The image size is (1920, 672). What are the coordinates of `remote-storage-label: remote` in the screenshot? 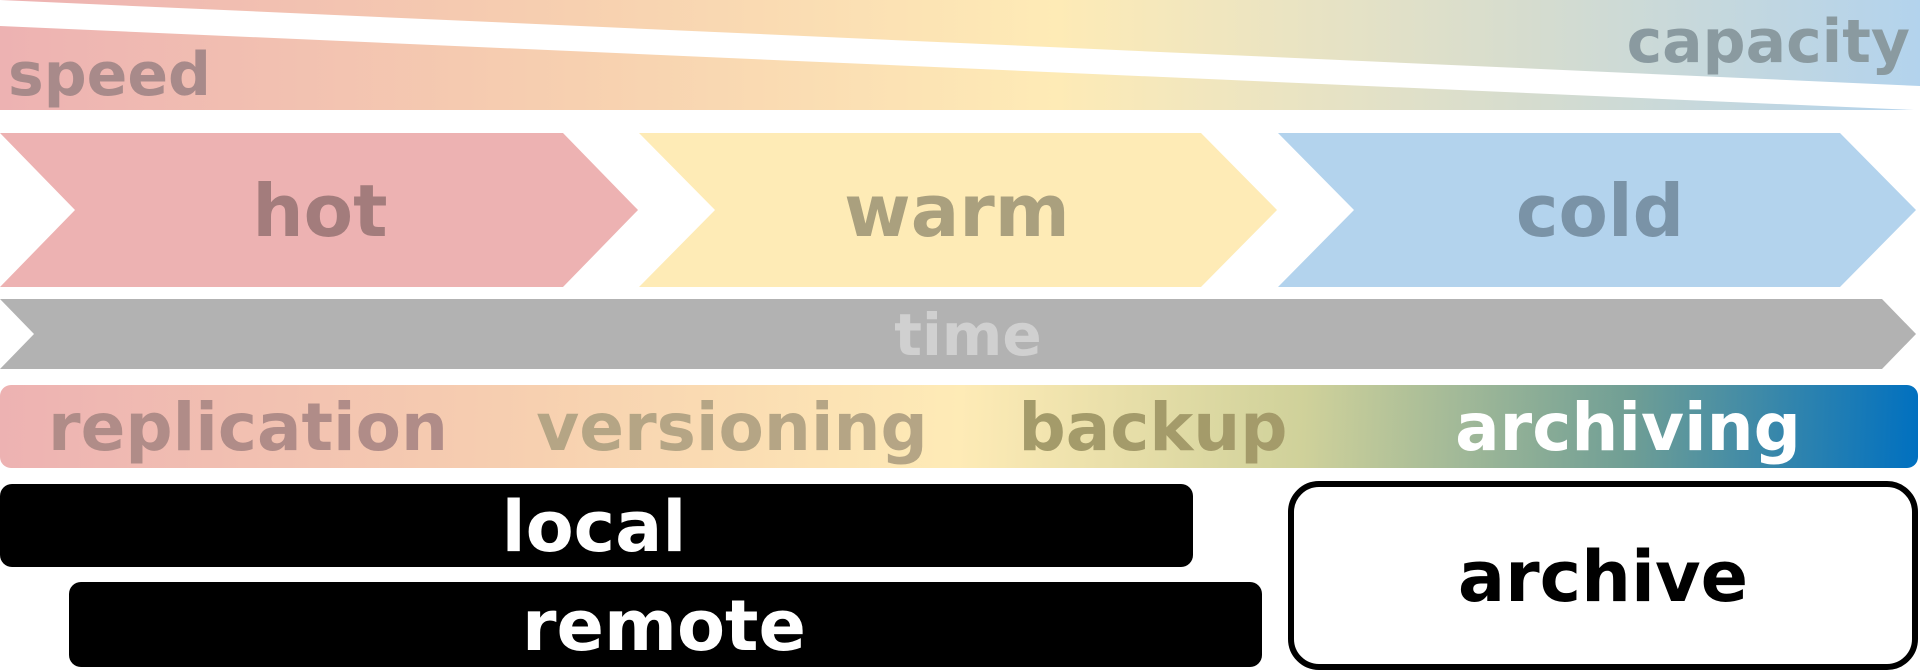 It's located at (664, 626).